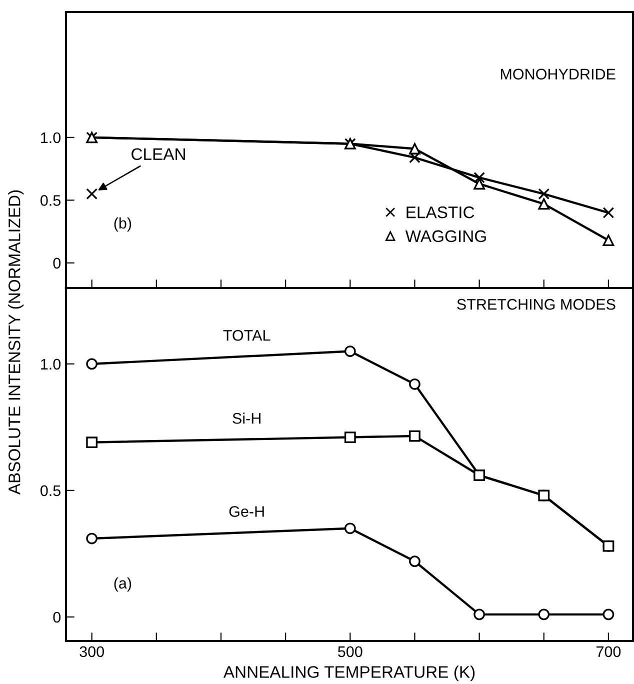  Describe the element at coordinates (123, 584) in the screenshot. I see `annotation: (a)` at that location.